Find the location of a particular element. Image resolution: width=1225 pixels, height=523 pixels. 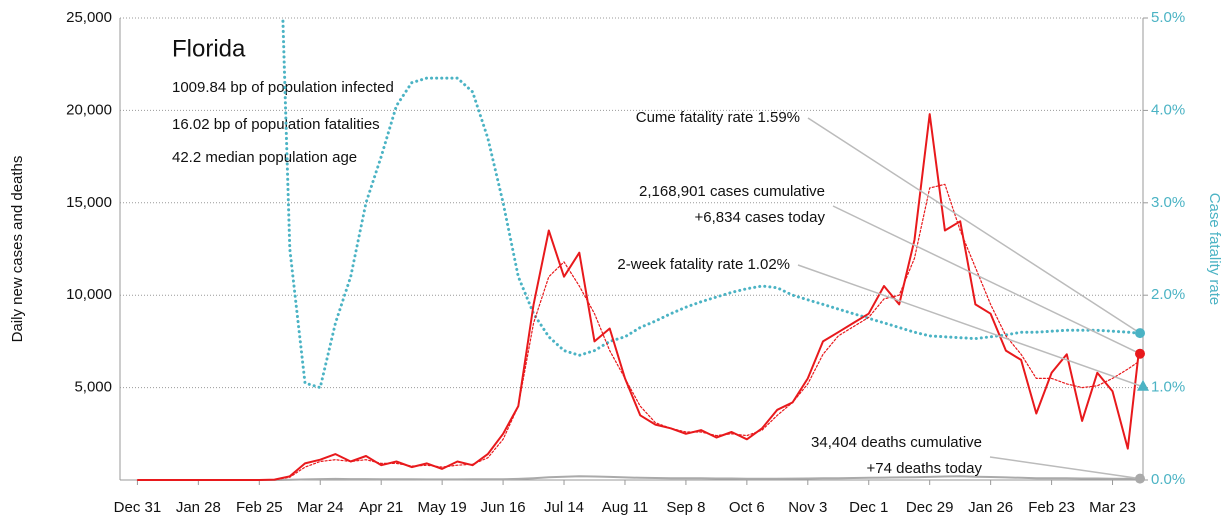

chart-title: Florida is located at coordinates (209, 48).